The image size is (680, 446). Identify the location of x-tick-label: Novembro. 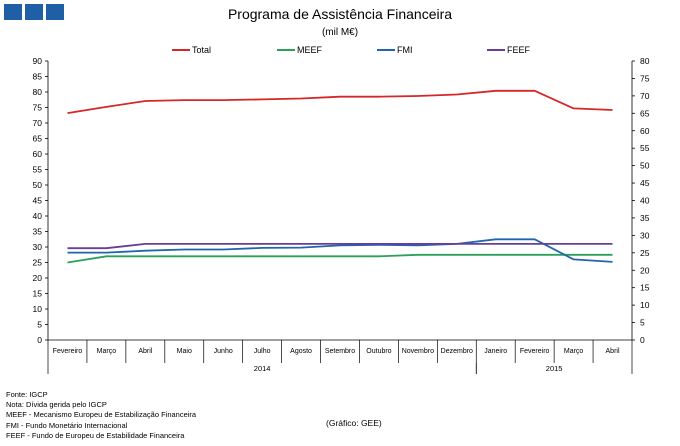
(418, 351).